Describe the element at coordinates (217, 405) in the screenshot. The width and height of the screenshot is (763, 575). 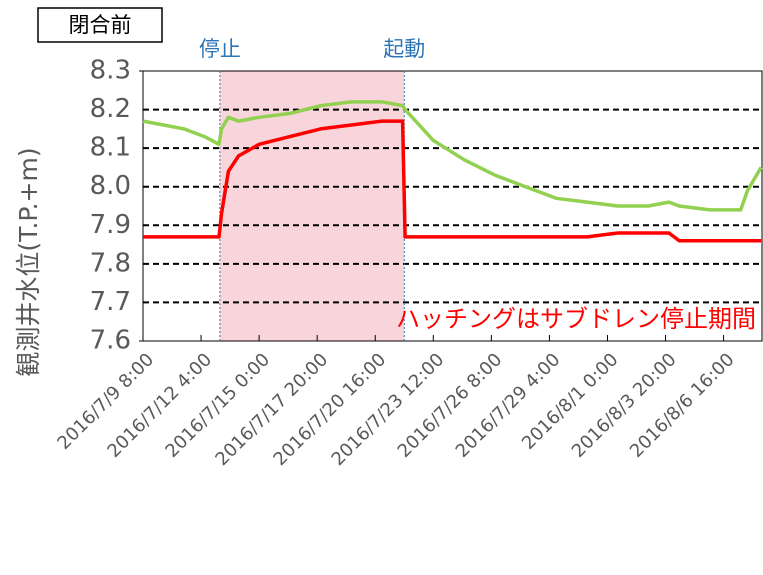
I see `x-tick-label: 2016/7/15 0:00` at that location.